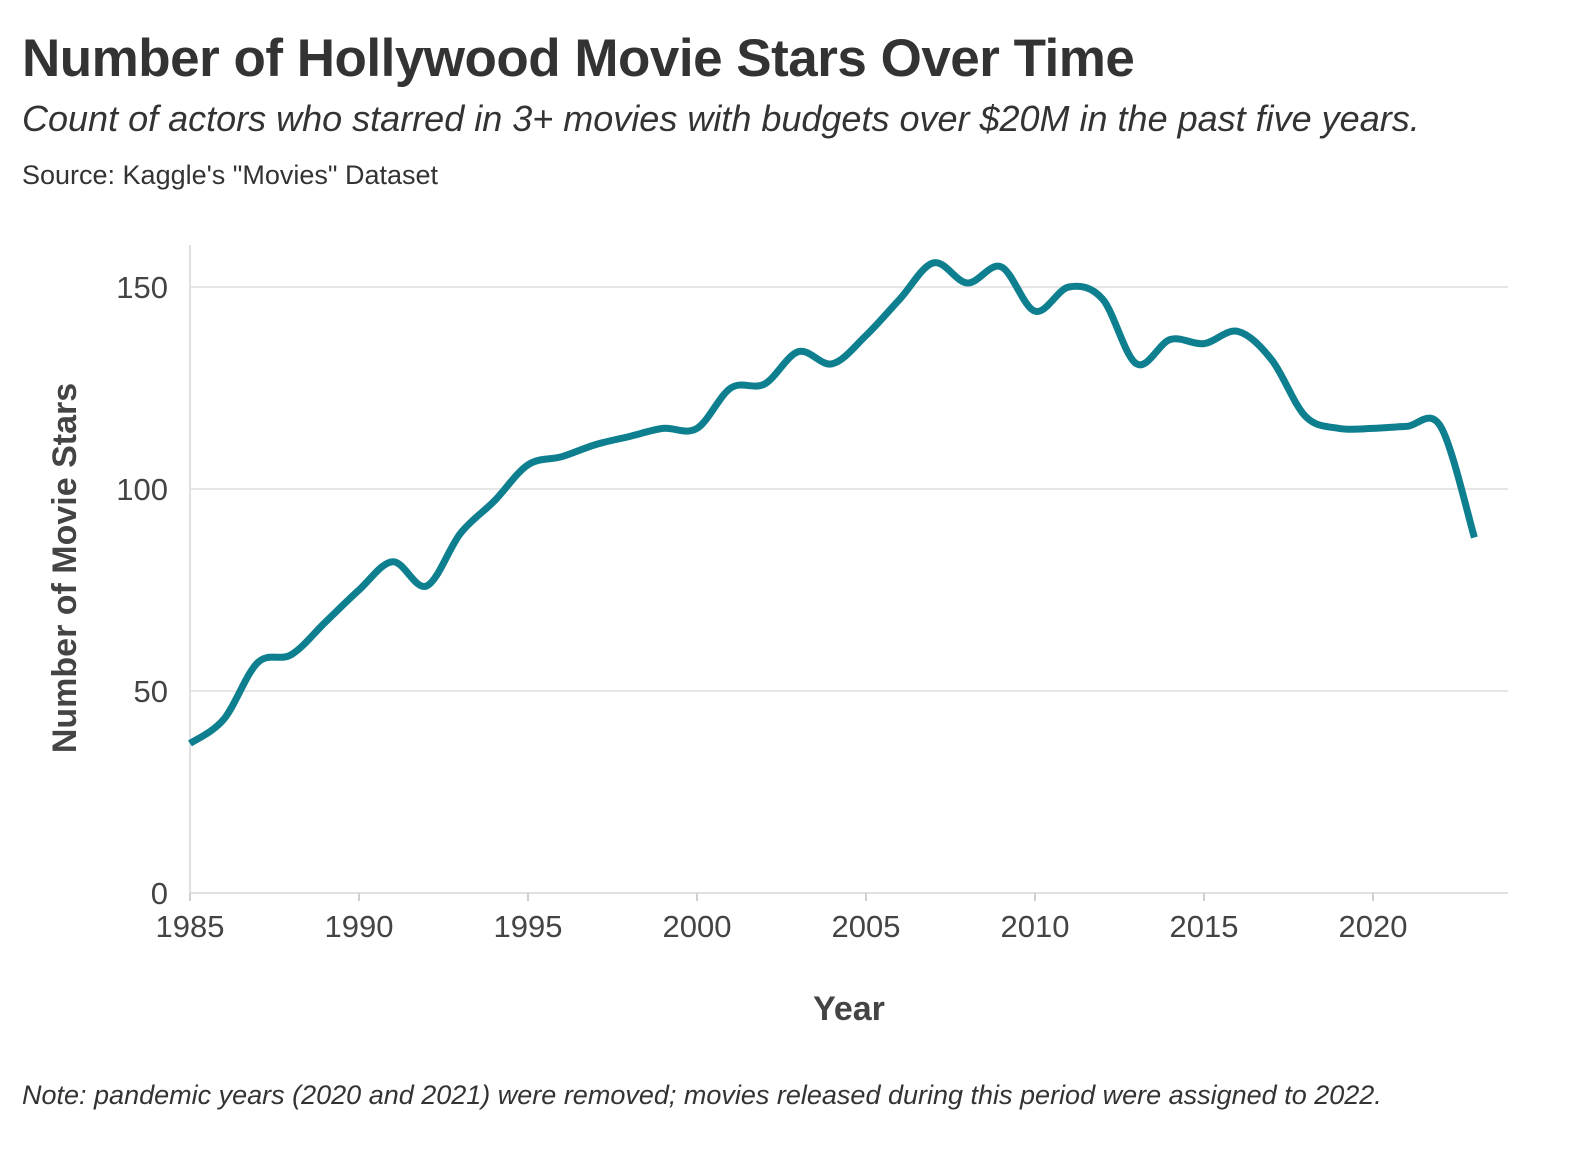 The image size is (1588, 1150). I want to click on y-tick-label-50: 50, so click(151, 691).